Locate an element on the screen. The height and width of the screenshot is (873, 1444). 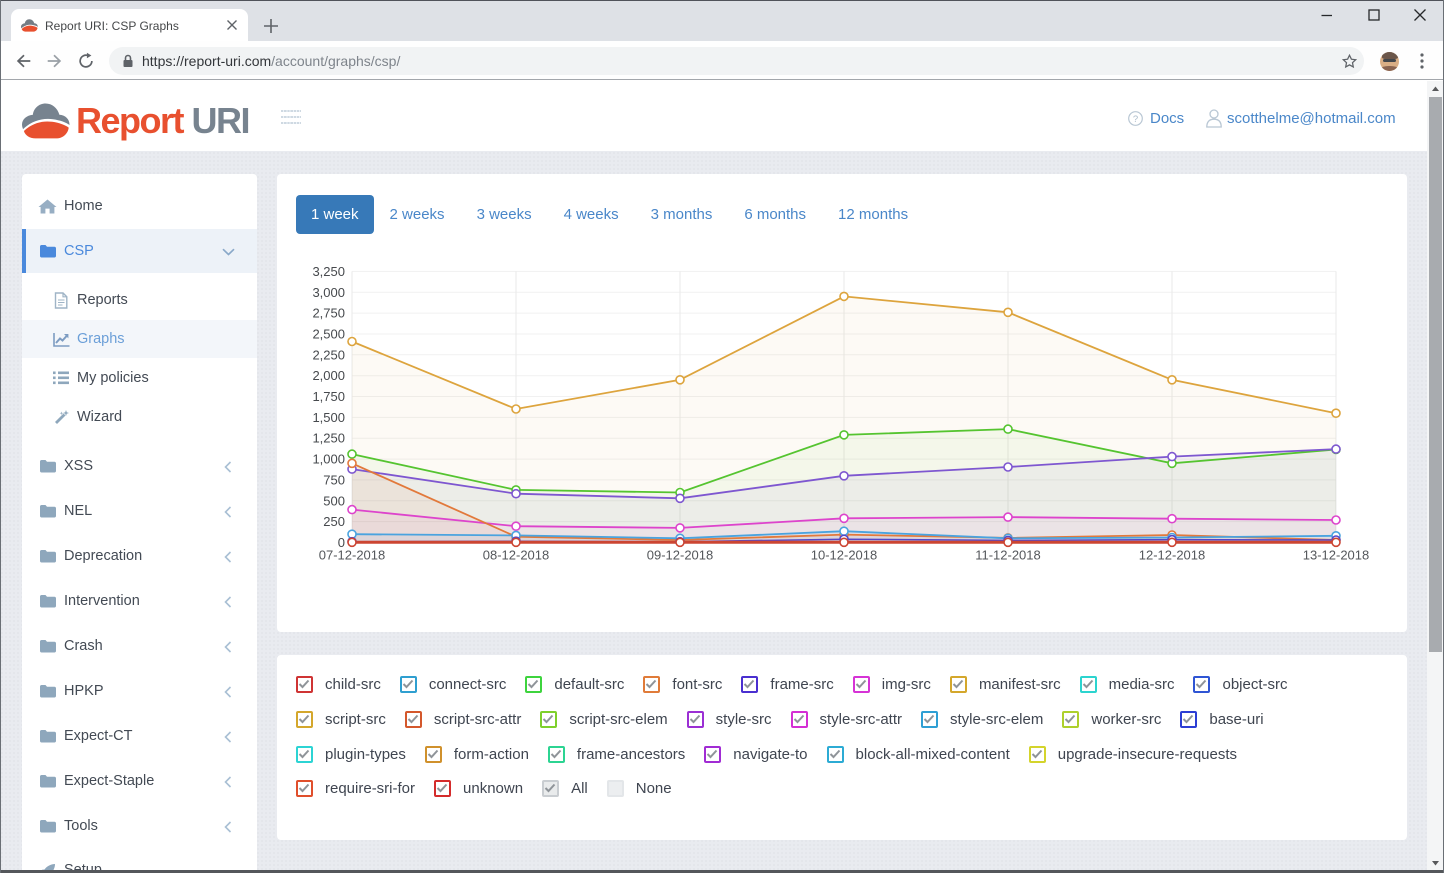
svg-text: 10-12-2018 is located at coordinates (844, 555).